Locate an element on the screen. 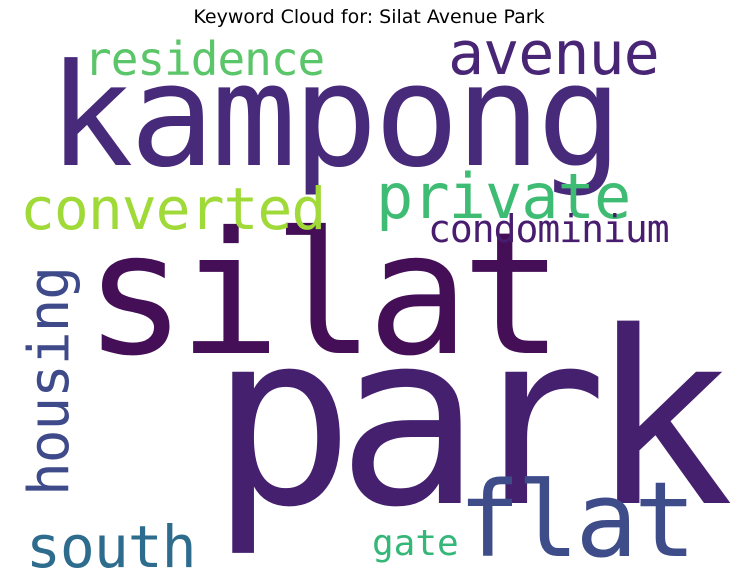 The image size is (738, 583). word-flat: flat is located at coordinates (577, 520).